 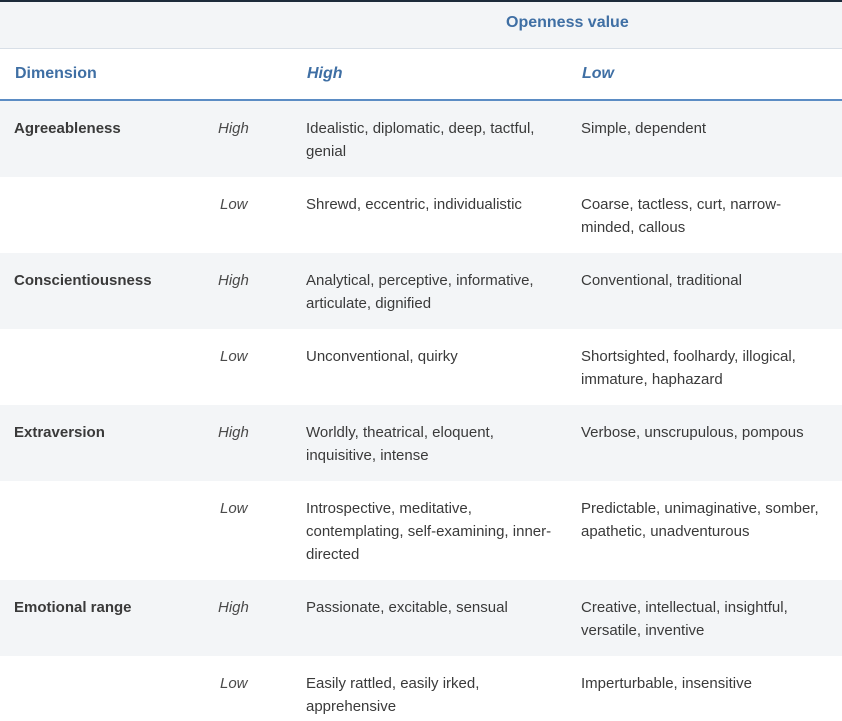 I want to click on high-openness-cell: Unconventional, quirky, so click(x=382, y=356).